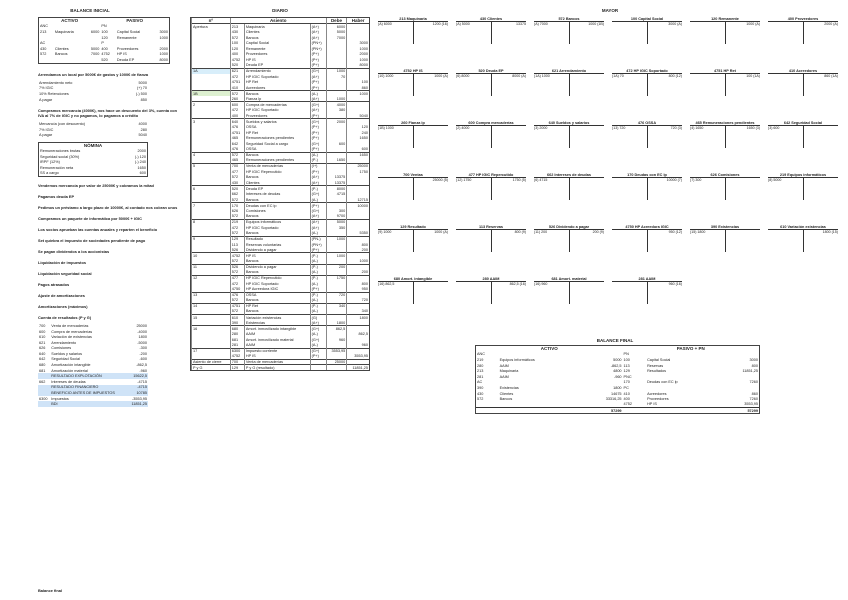 The image size is (848, 600). What do you see at coordinates (357, 172) in the screenshot?
I see `cell: 1750` at bounding box center [357, 172].